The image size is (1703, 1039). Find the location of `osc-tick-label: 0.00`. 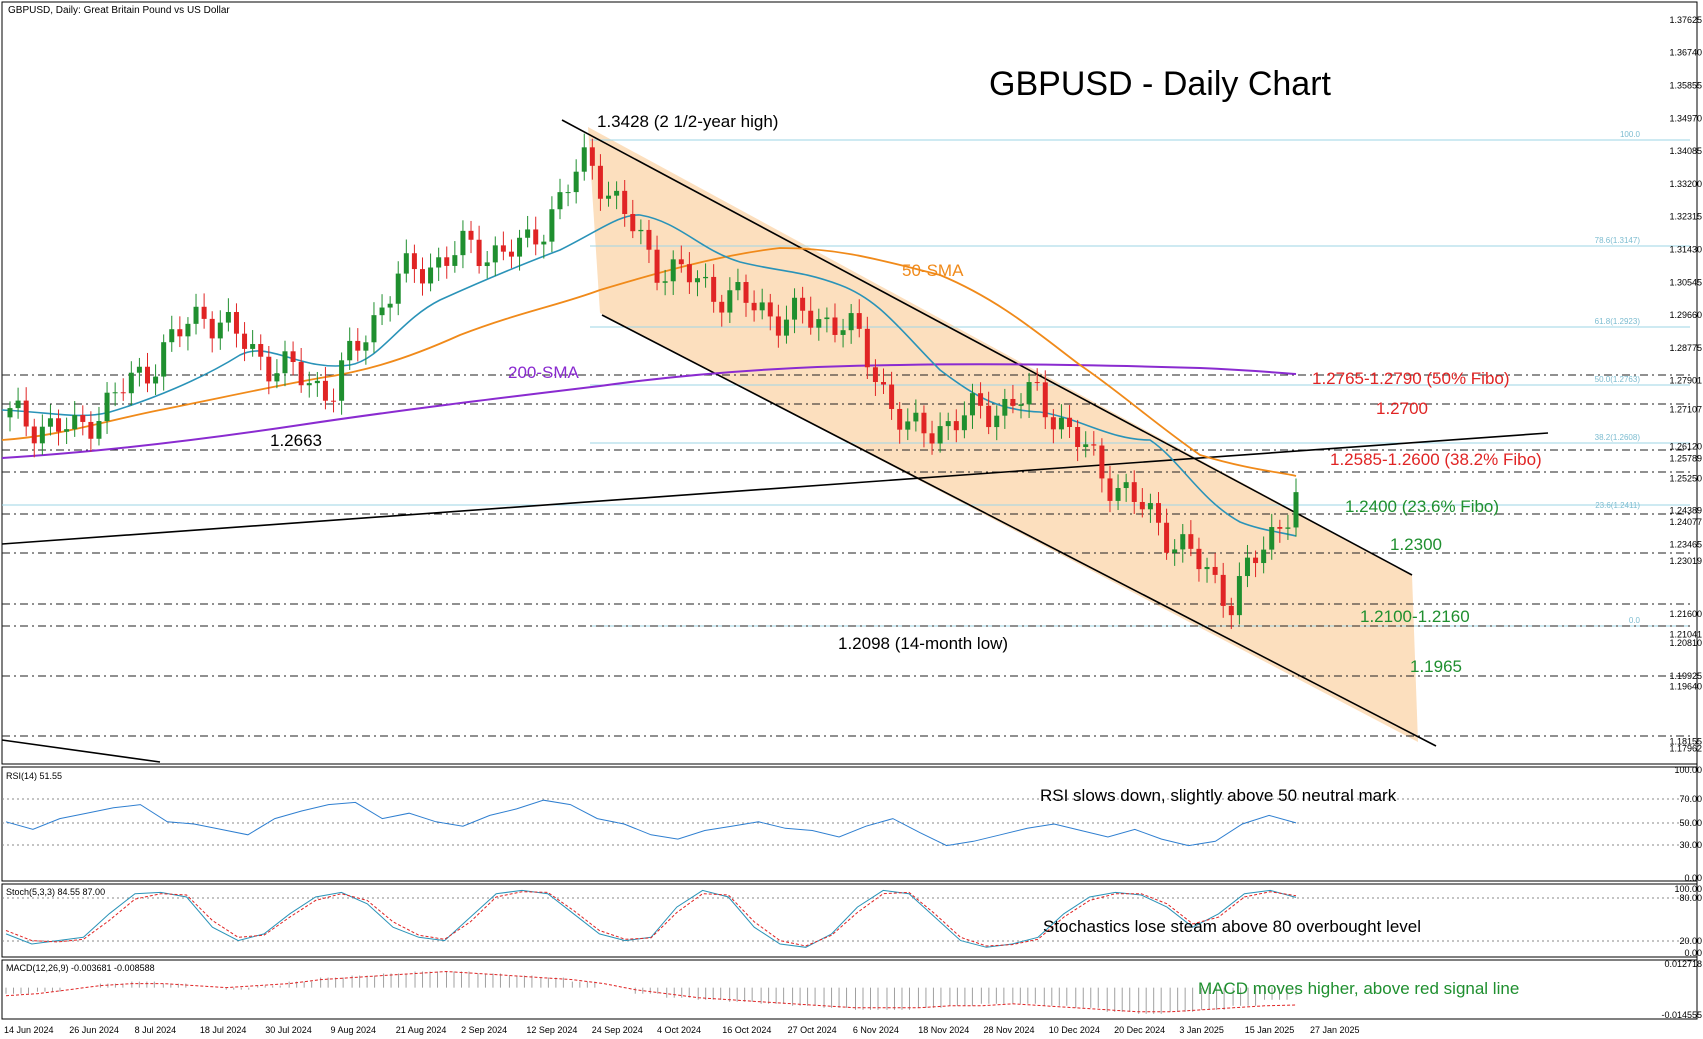

osc-tick-label: 0.00 is located at coordinates (1693, 878).